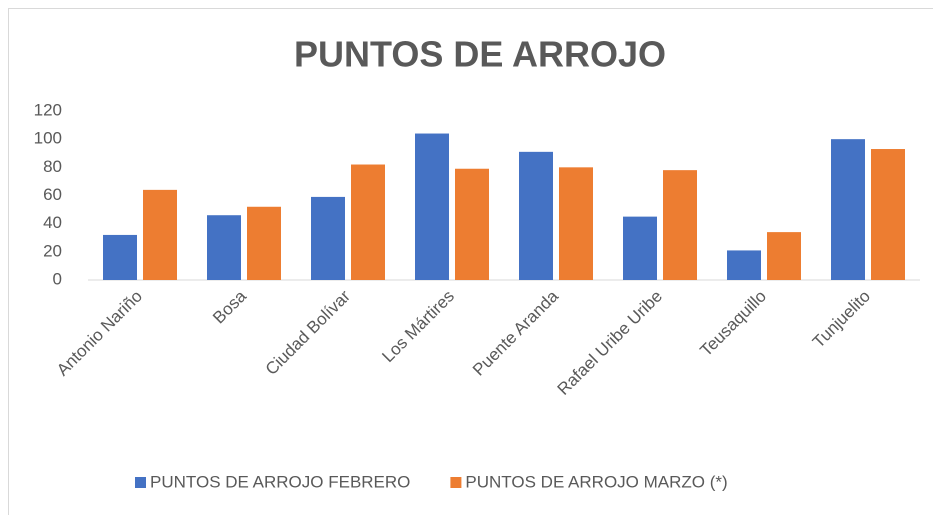 This screenshot has width=933, height=515. What do you see at coordinates (52, 250) in the screenshot?
I see `y-tick-label: 20` at bounding box center [52, 250].